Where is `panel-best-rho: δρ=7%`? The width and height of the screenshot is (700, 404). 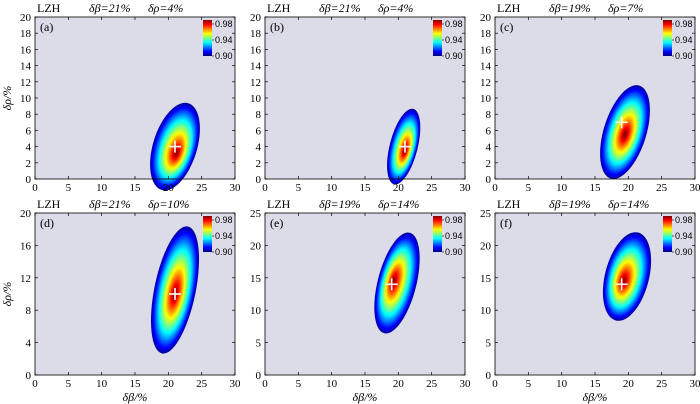
panel-best-rho: δρ=7% is located at coordinates (625, 8).